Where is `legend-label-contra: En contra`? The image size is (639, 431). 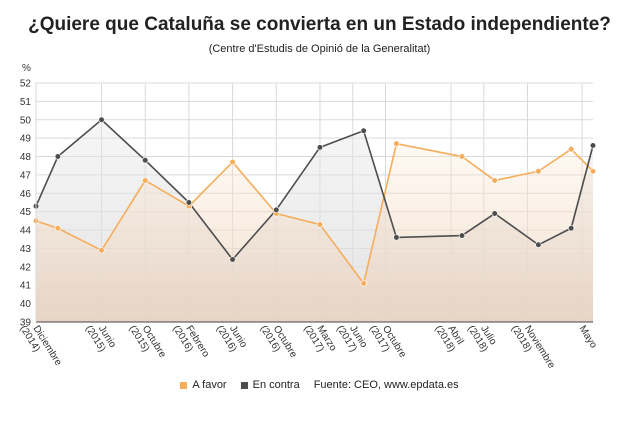 legend-label-contra: En contra is located at coordinates (276, 385).